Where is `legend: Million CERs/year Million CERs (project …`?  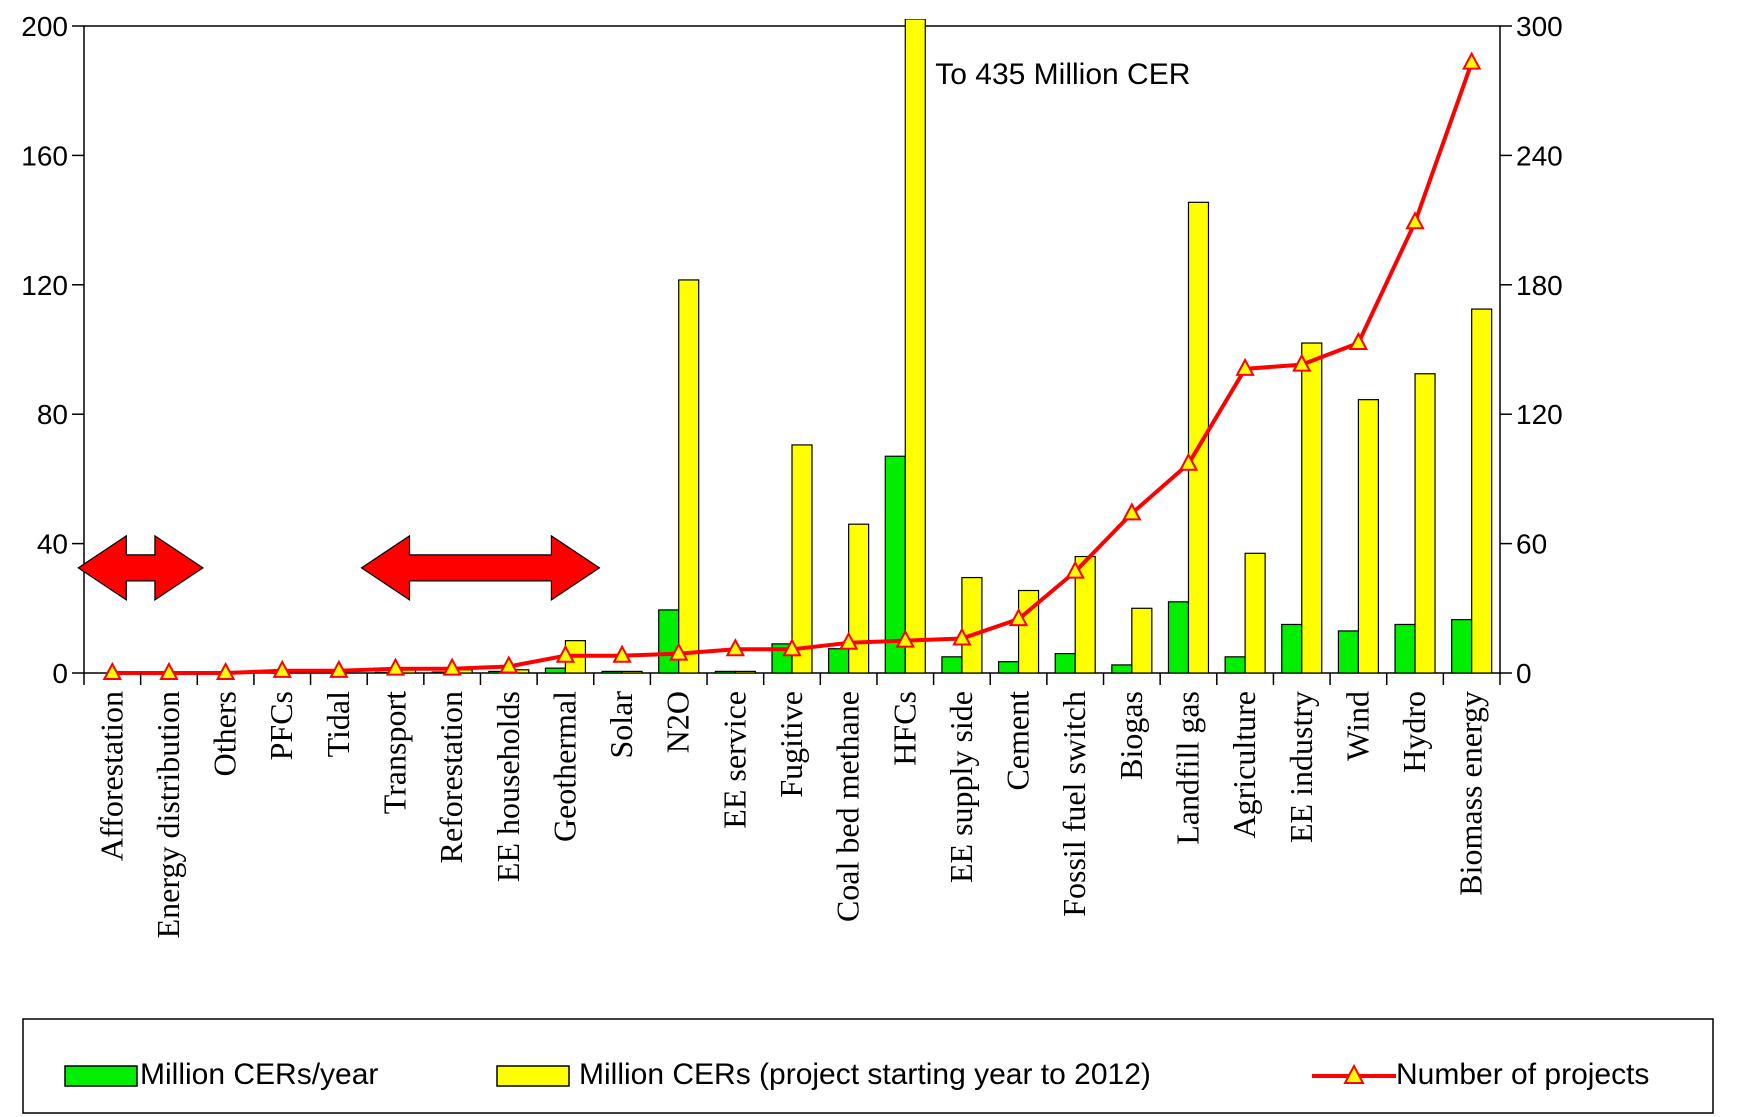
legend: Million CERs/year Million CERs (project … is located at coordinates (868, 1066).